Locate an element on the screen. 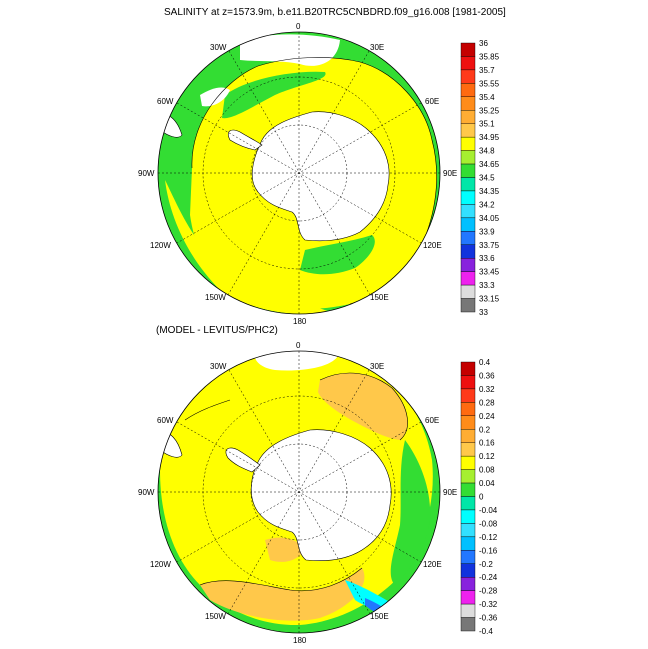  colorbar-tick-label: 33.9 is located at coordinates (487, 231).